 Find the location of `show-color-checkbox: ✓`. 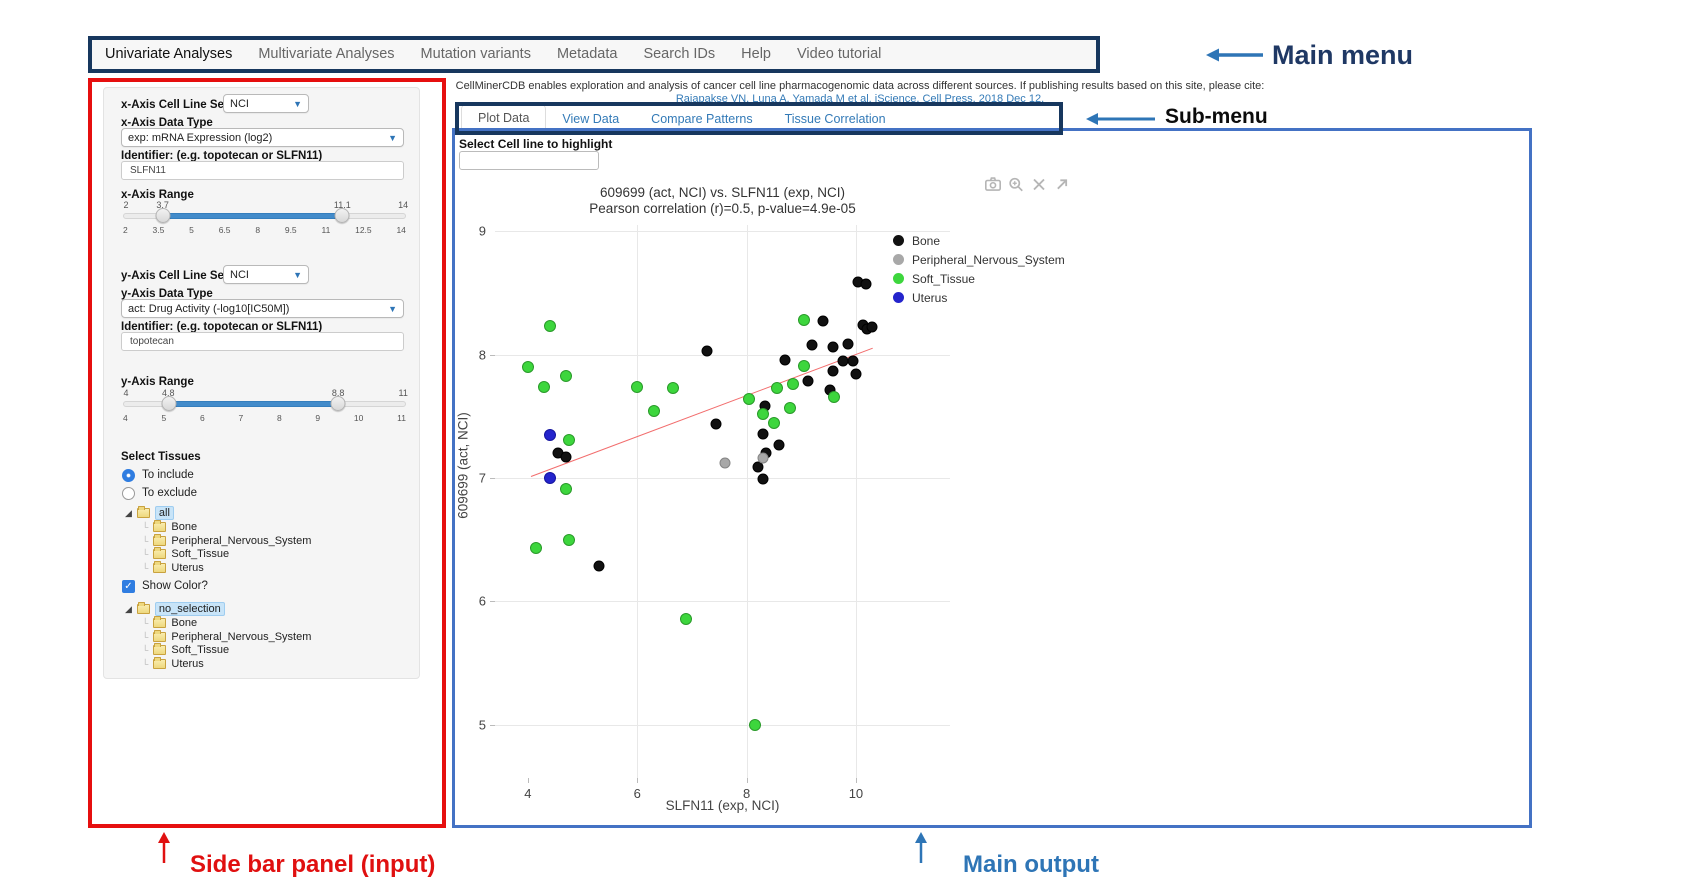

show-color-checkbox: ✓ is located at coordinates (128, 586).